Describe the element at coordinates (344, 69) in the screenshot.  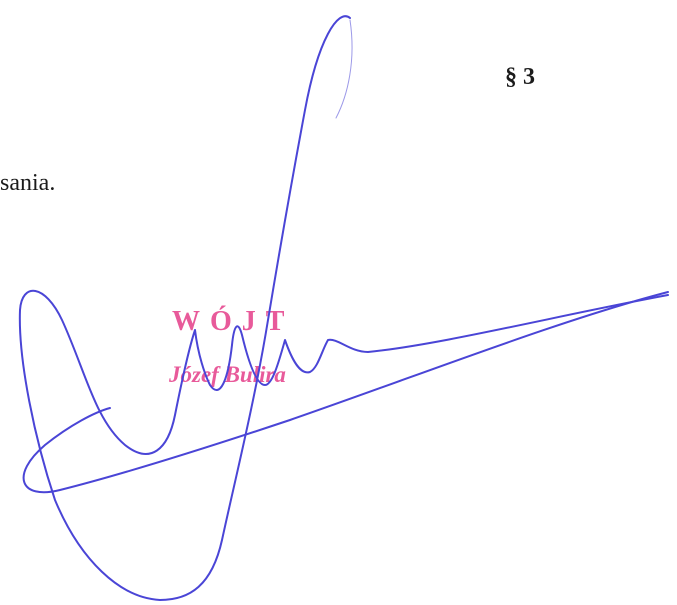
I see `signature-hairline` at that location.